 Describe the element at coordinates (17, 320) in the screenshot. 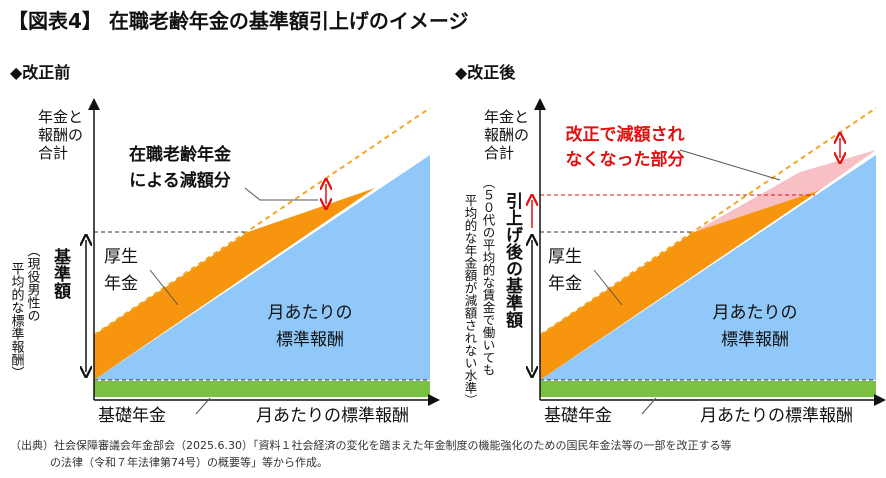

I see `threshold-note: 平均的な標準報酬）` at that location.